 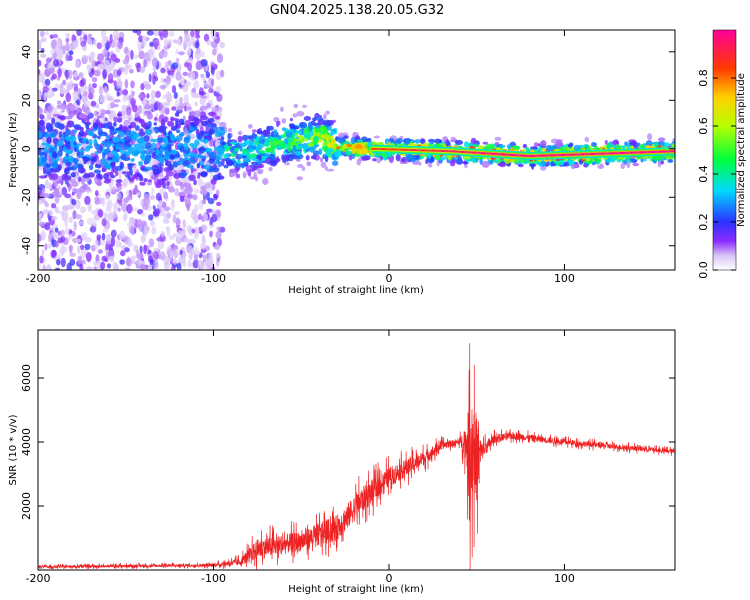 What do you see at coordinates (564, 278) in the screenshot?
I see `x-tick-label: 100` at bounding box center [564, 278].